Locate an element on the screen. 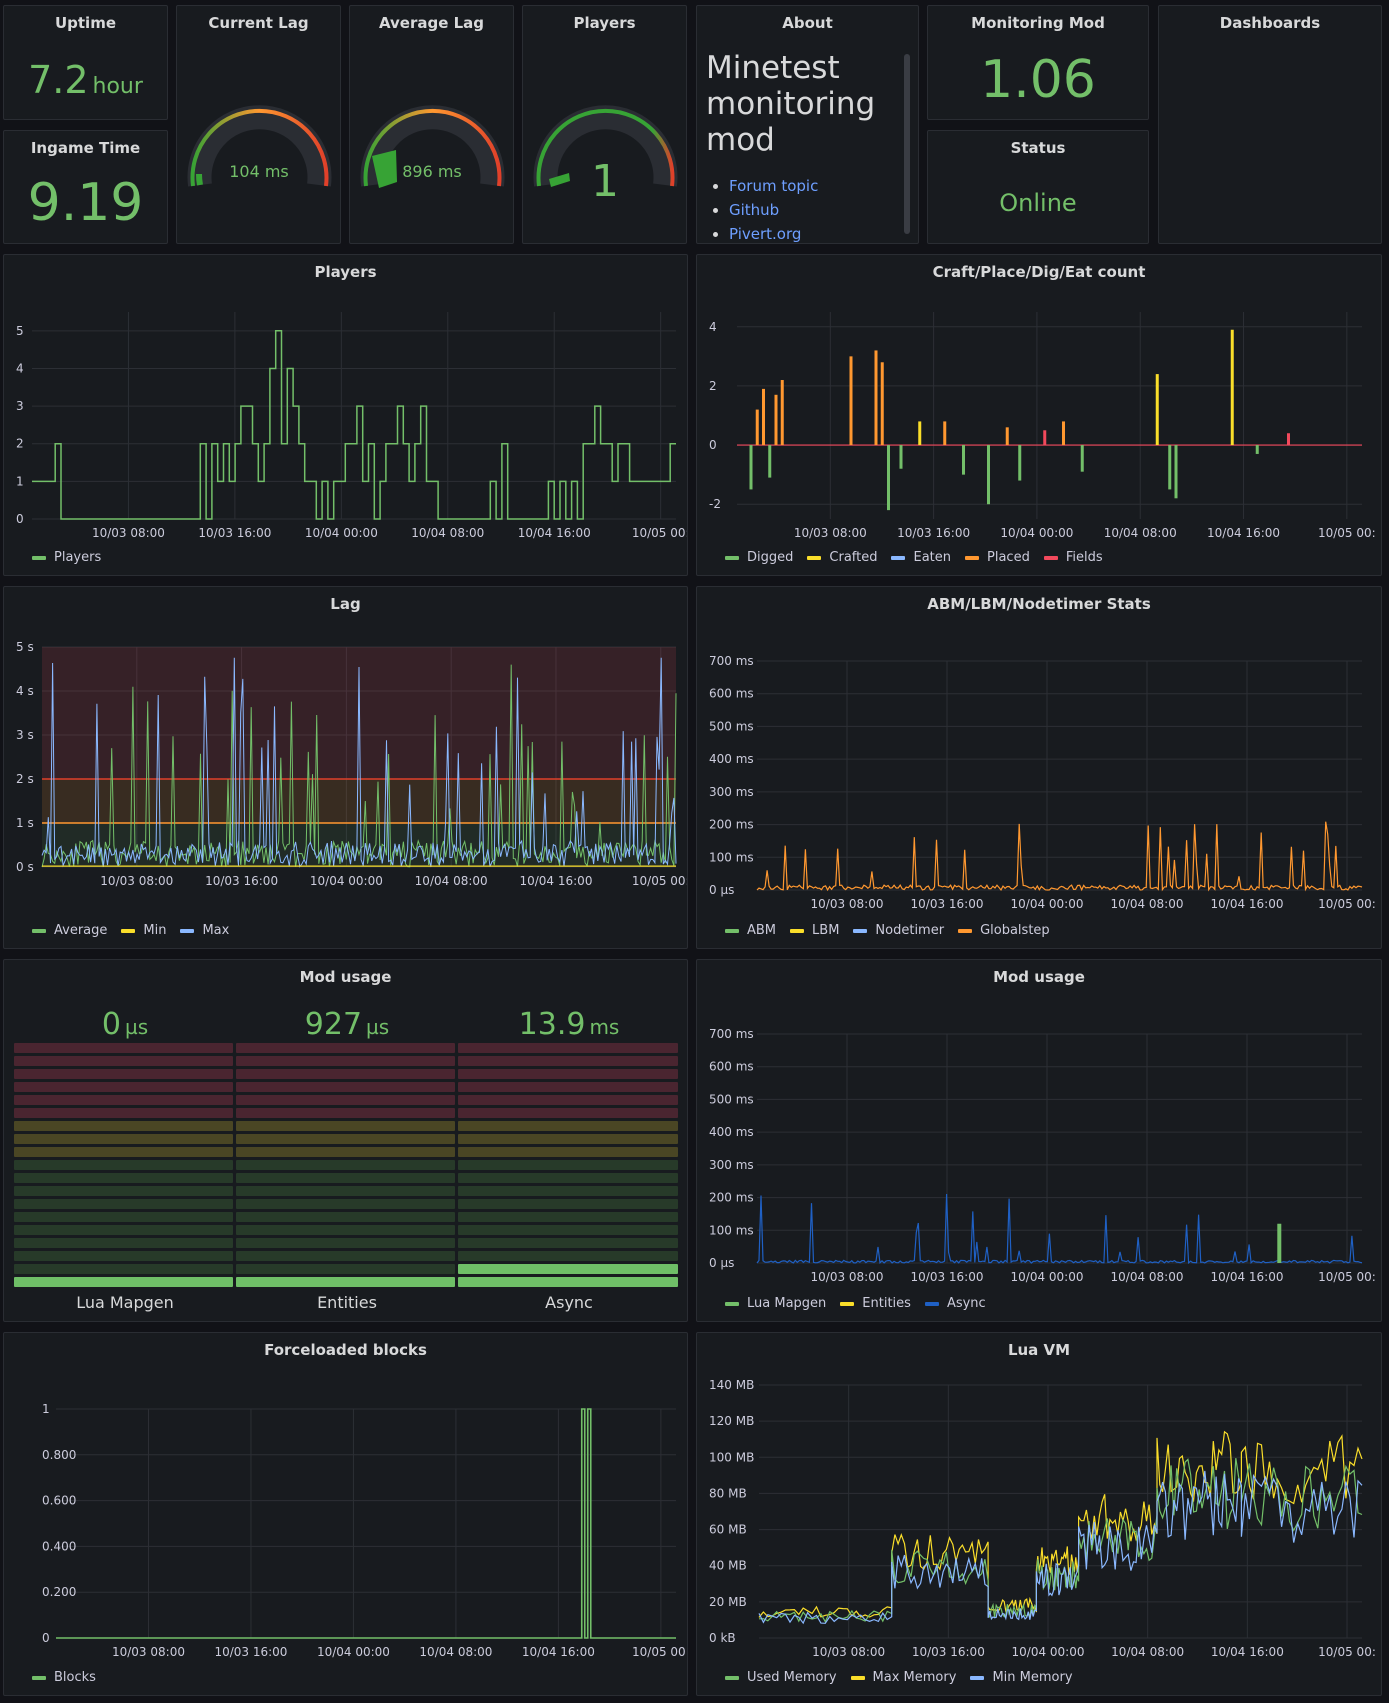  legend-item-nodetimer: Nodetimer is located at coordinates (898, 930).